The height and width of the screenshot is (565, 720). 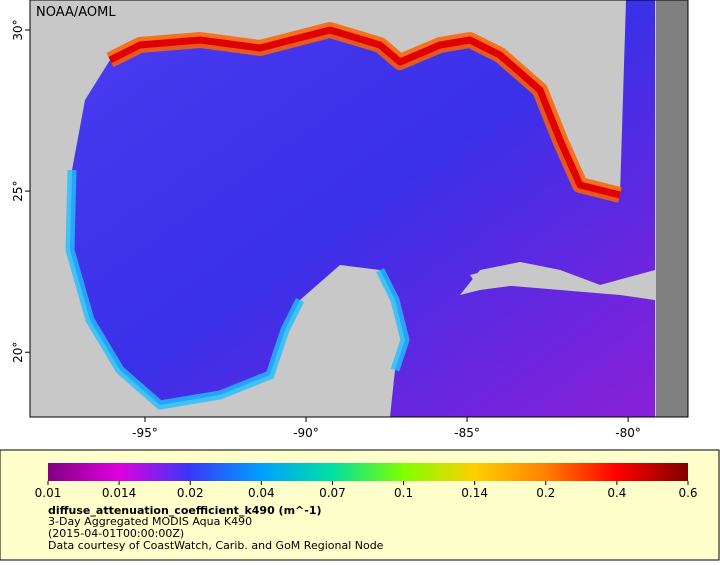 What do you see at coordinates (119, 493) in the screenshot?
I see `colorbar-tick-label: 0.014` at bounding box center [119, 493].